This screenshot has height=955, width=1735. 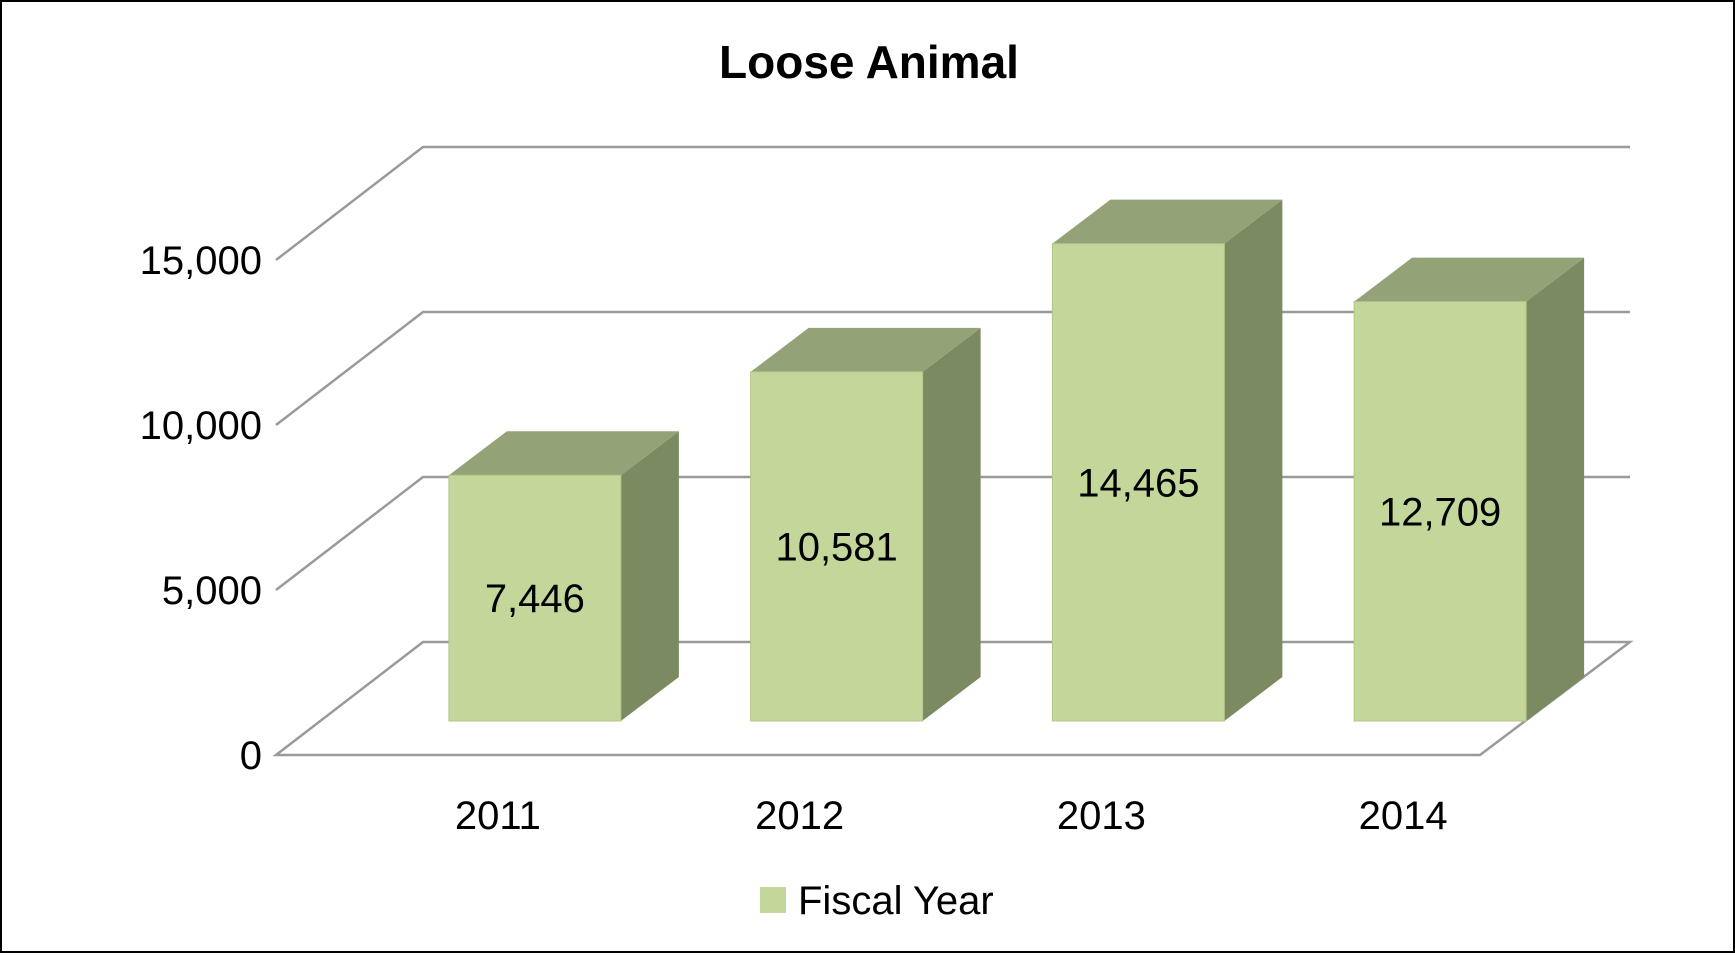 What do you see at coordinates (498, 816) in the screenshot?
I see `x-tick-label: 2011` at bounding box center [498, 816].